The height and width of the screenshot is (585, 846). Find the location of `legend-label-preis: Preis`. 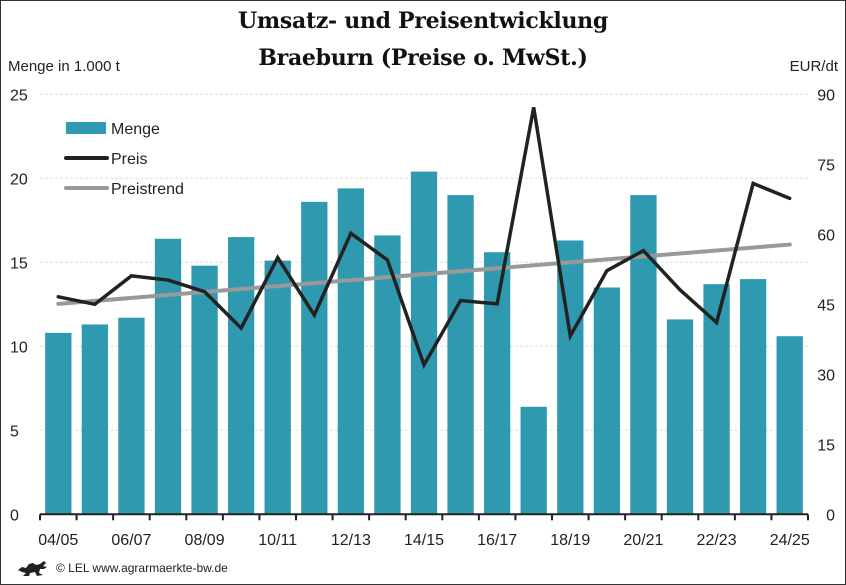

legend-label-preis: Preis is located at coordinates (129, 159).